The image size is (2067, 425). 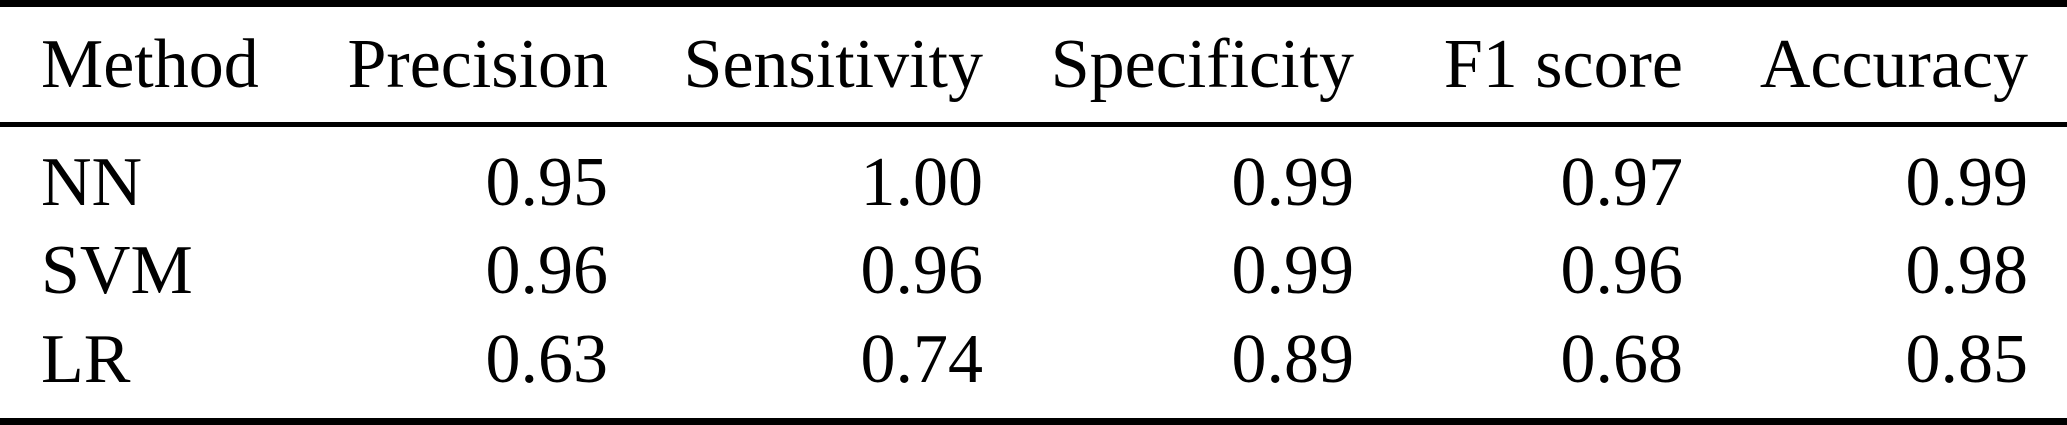 What do you see at coordinates (833, 64) in the screenshot?
I see `column-header-sensitivity: Sensitivity` at bounding box center [833, 64].